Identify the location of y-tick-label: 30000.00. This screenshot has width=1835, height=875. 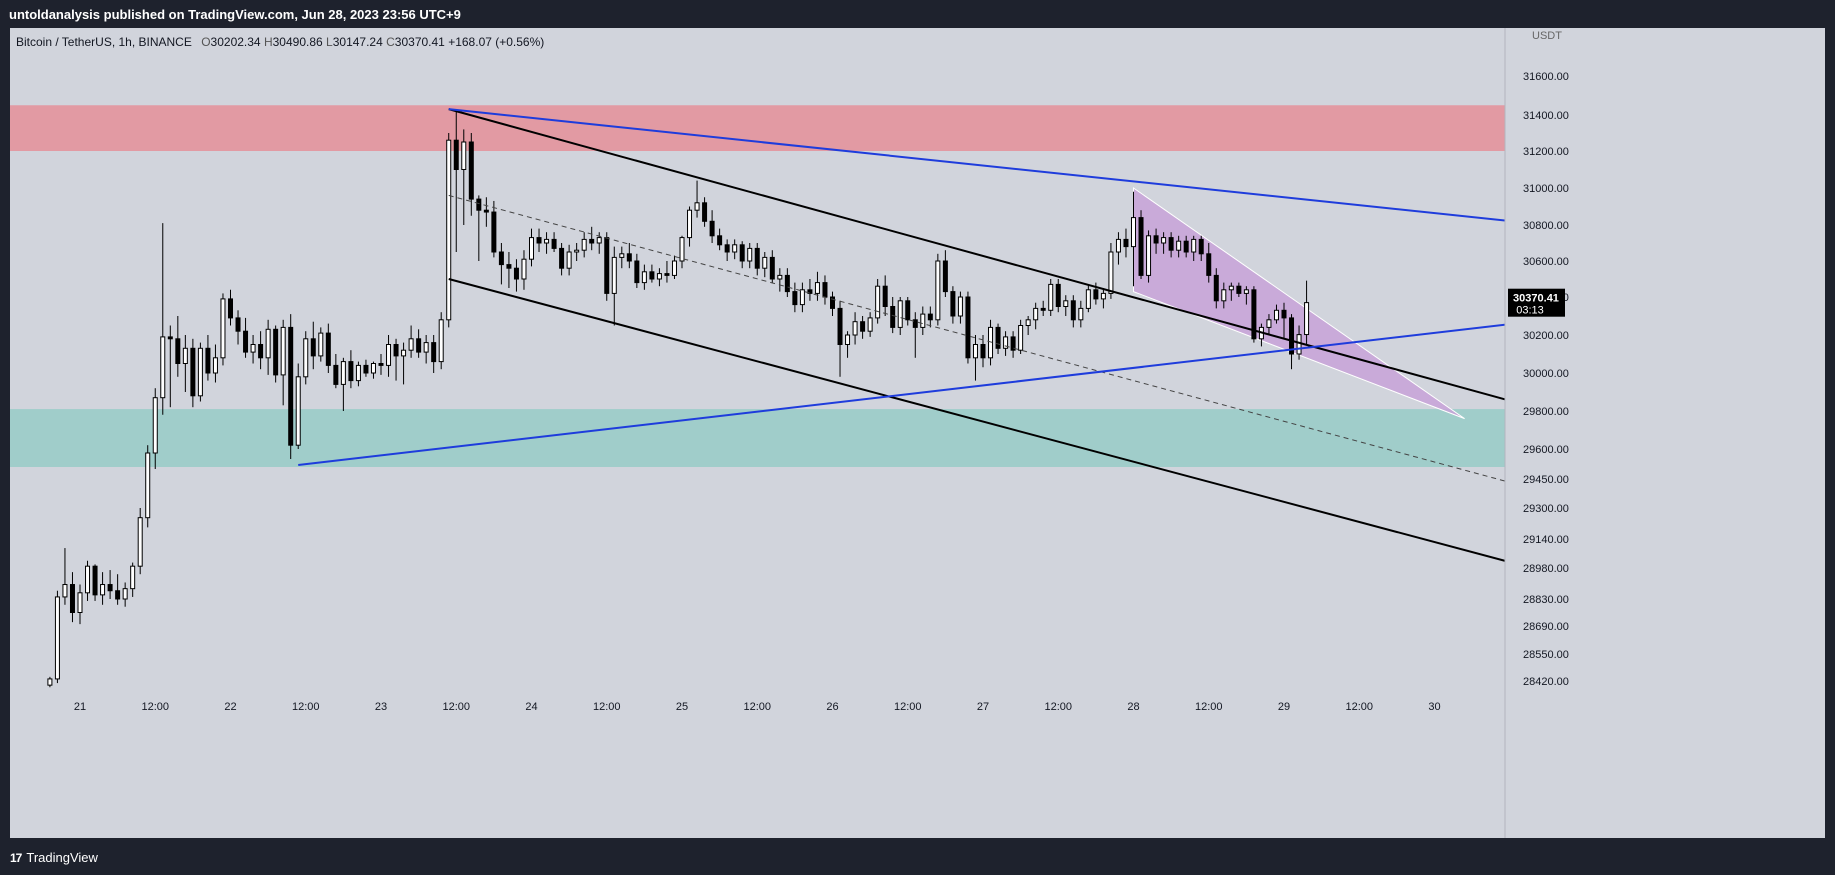
(1546, 374).